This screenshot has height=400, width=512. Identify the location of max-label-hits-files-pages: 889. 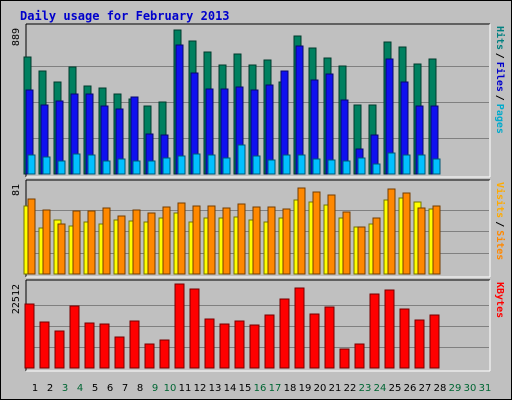
(16, 37).